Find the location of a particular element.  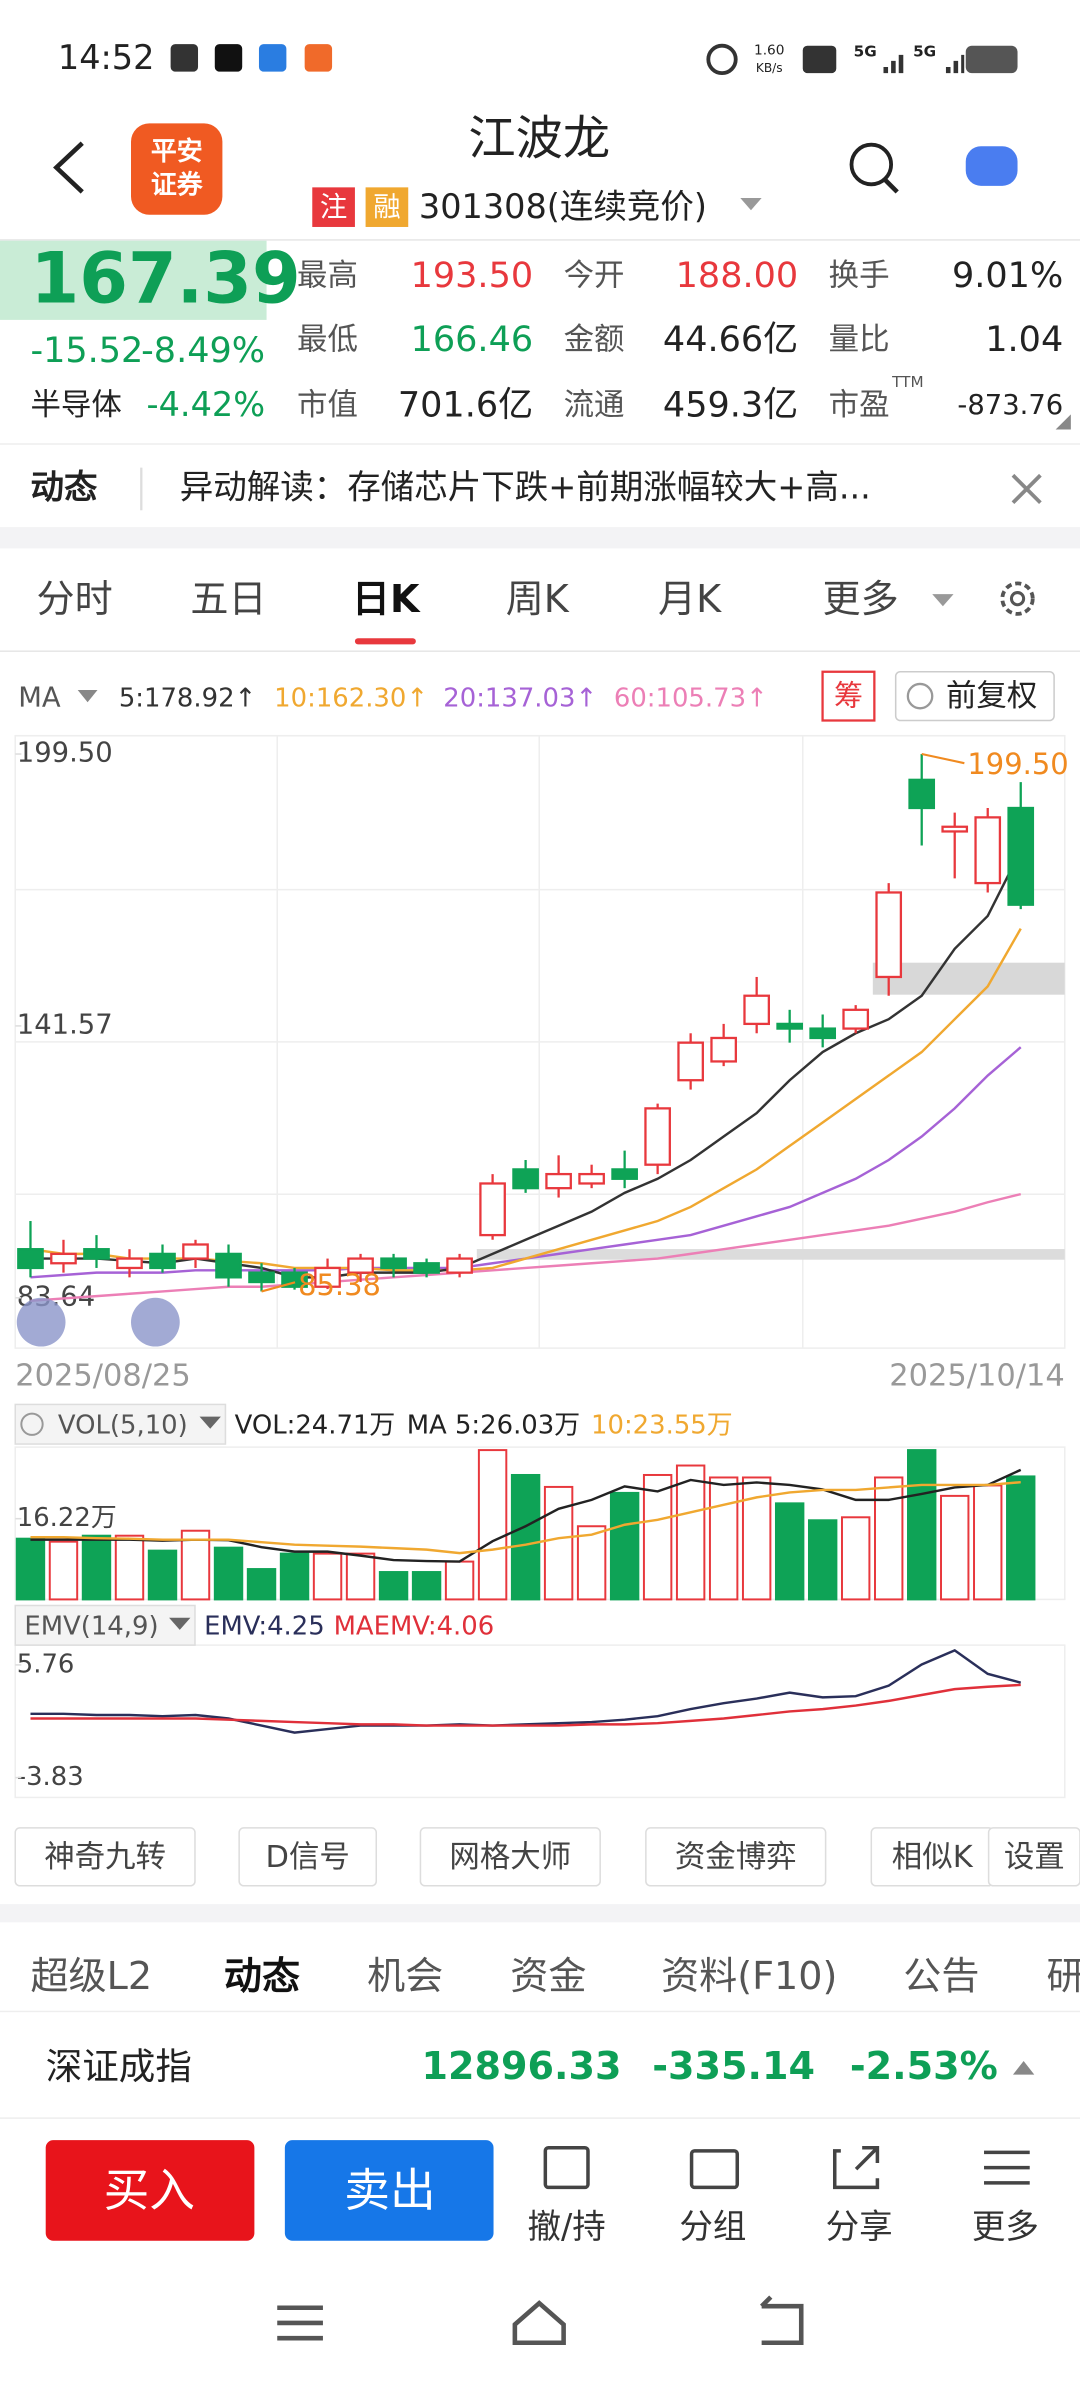

field-label: 金额 is located at coordinates (594, 340).